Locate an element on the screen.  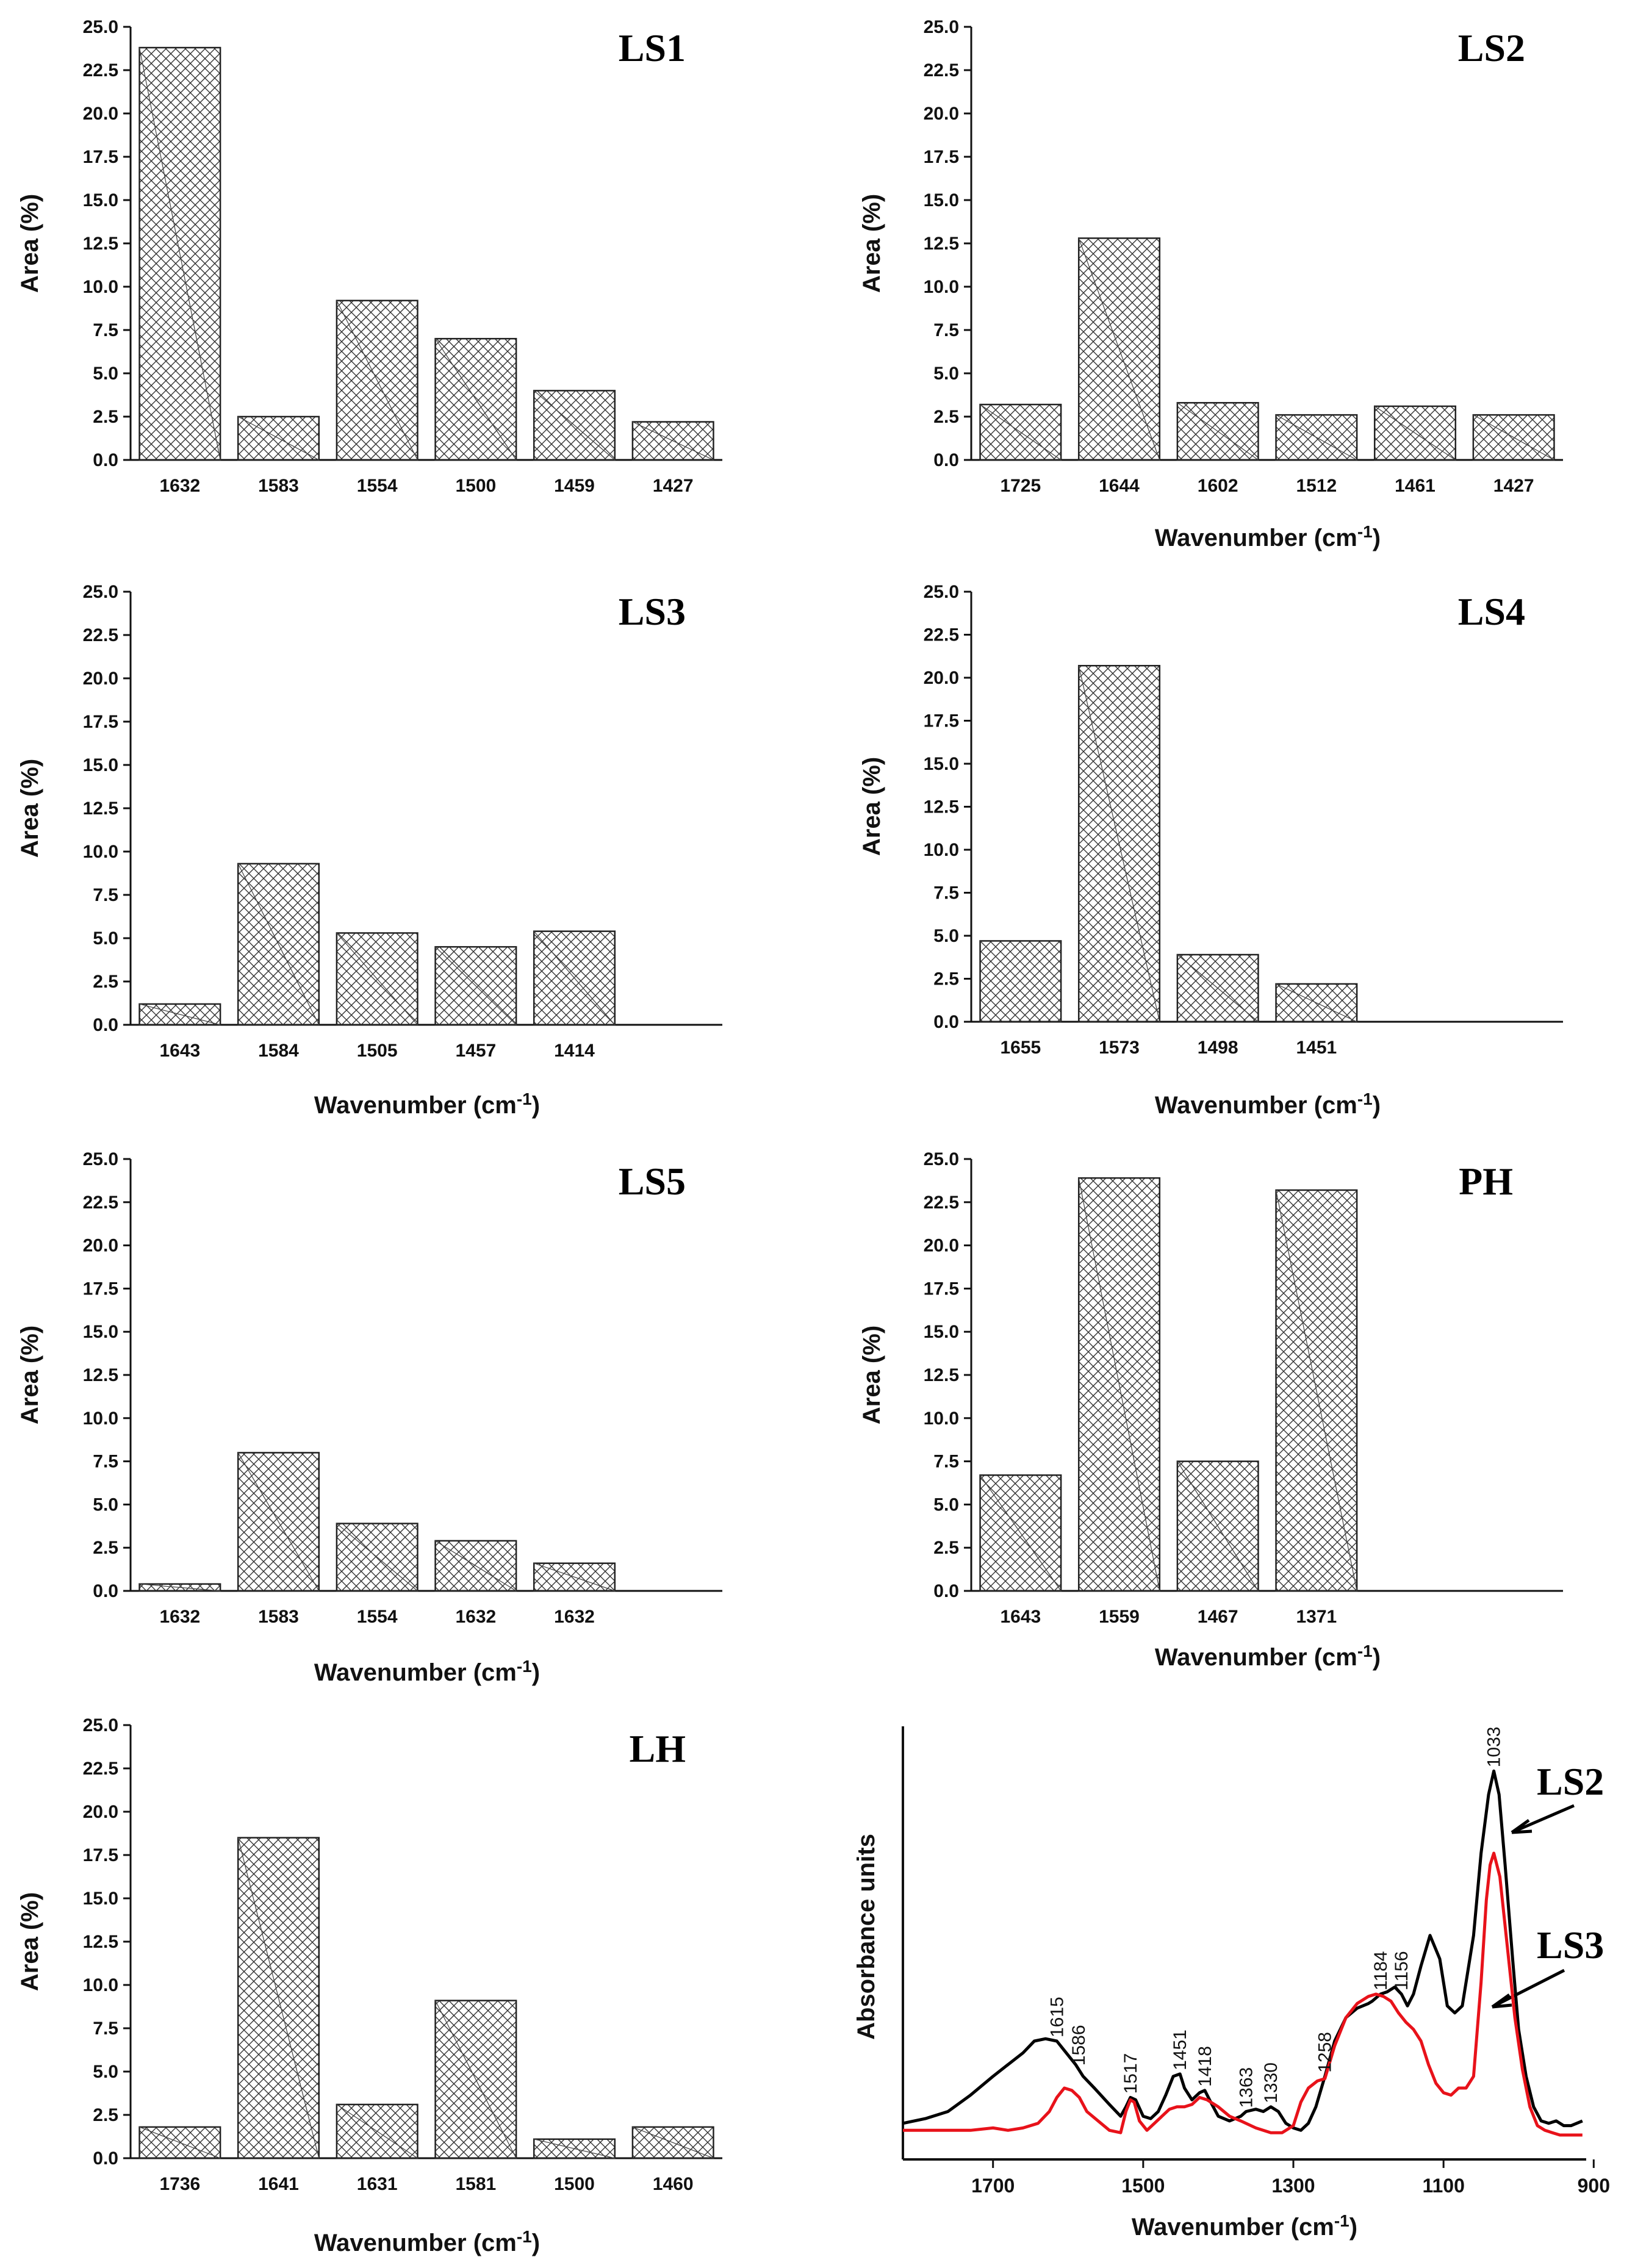
x-tick-label: 1512 is located at coordinates (1316, 486).